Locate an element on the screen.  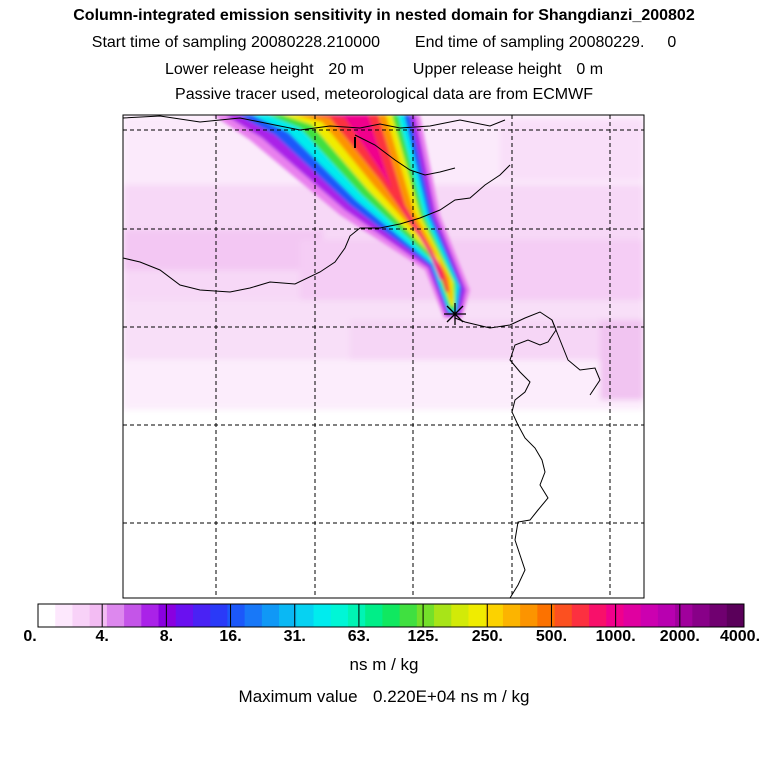
max-unit: ns m / kg is located at coordinates (495, 696).